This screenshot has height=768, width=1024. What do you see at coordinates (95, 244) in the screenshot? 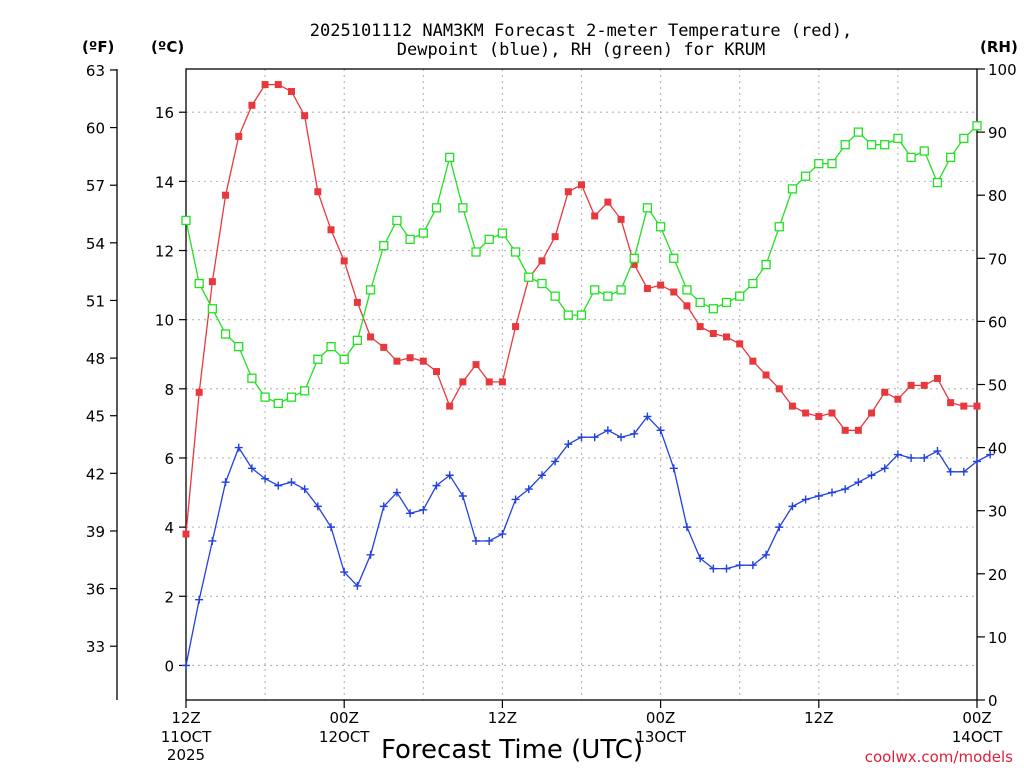
I see `fahrenheit-tick-label: 54` at bounding box center [95, 244].